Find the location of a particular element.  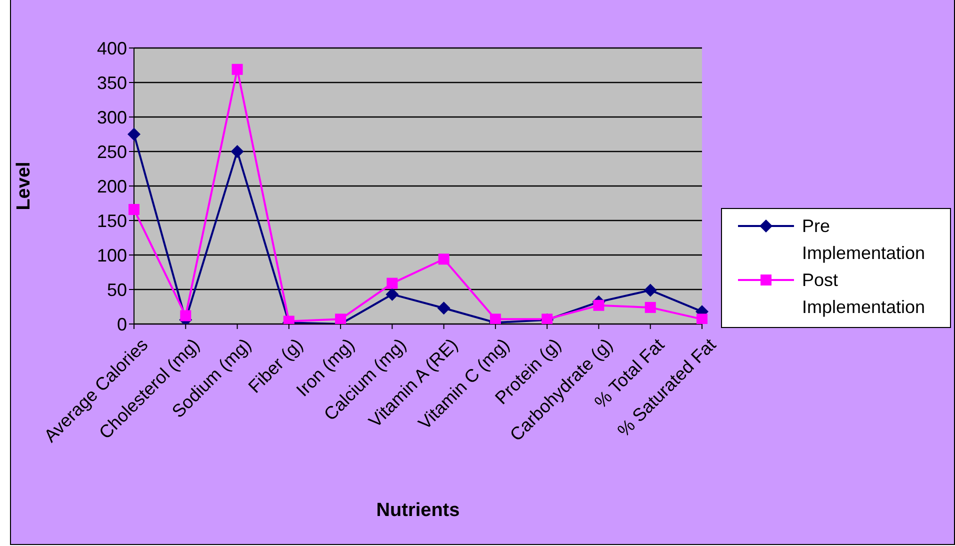

y-tick-label: 0 is located at coordinates (121, 324).